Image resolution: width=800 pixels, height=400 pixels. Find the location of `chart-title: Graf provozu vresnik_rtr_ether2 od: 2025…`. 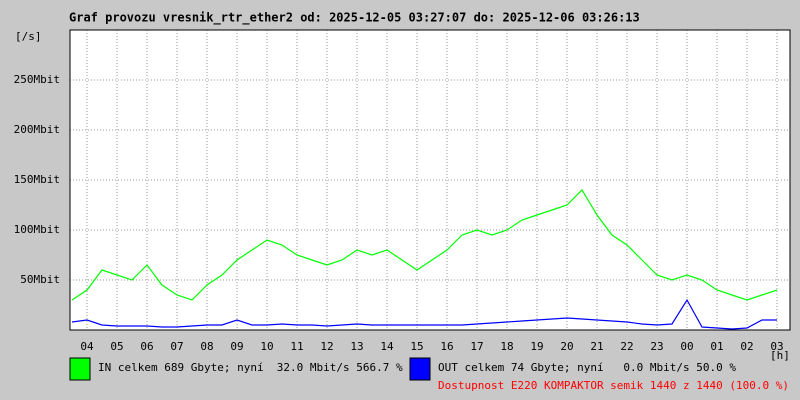

chart-title: Graf provozu vresnik_rtr_ether2 od: 2025… is located at coordinates (354, 18).